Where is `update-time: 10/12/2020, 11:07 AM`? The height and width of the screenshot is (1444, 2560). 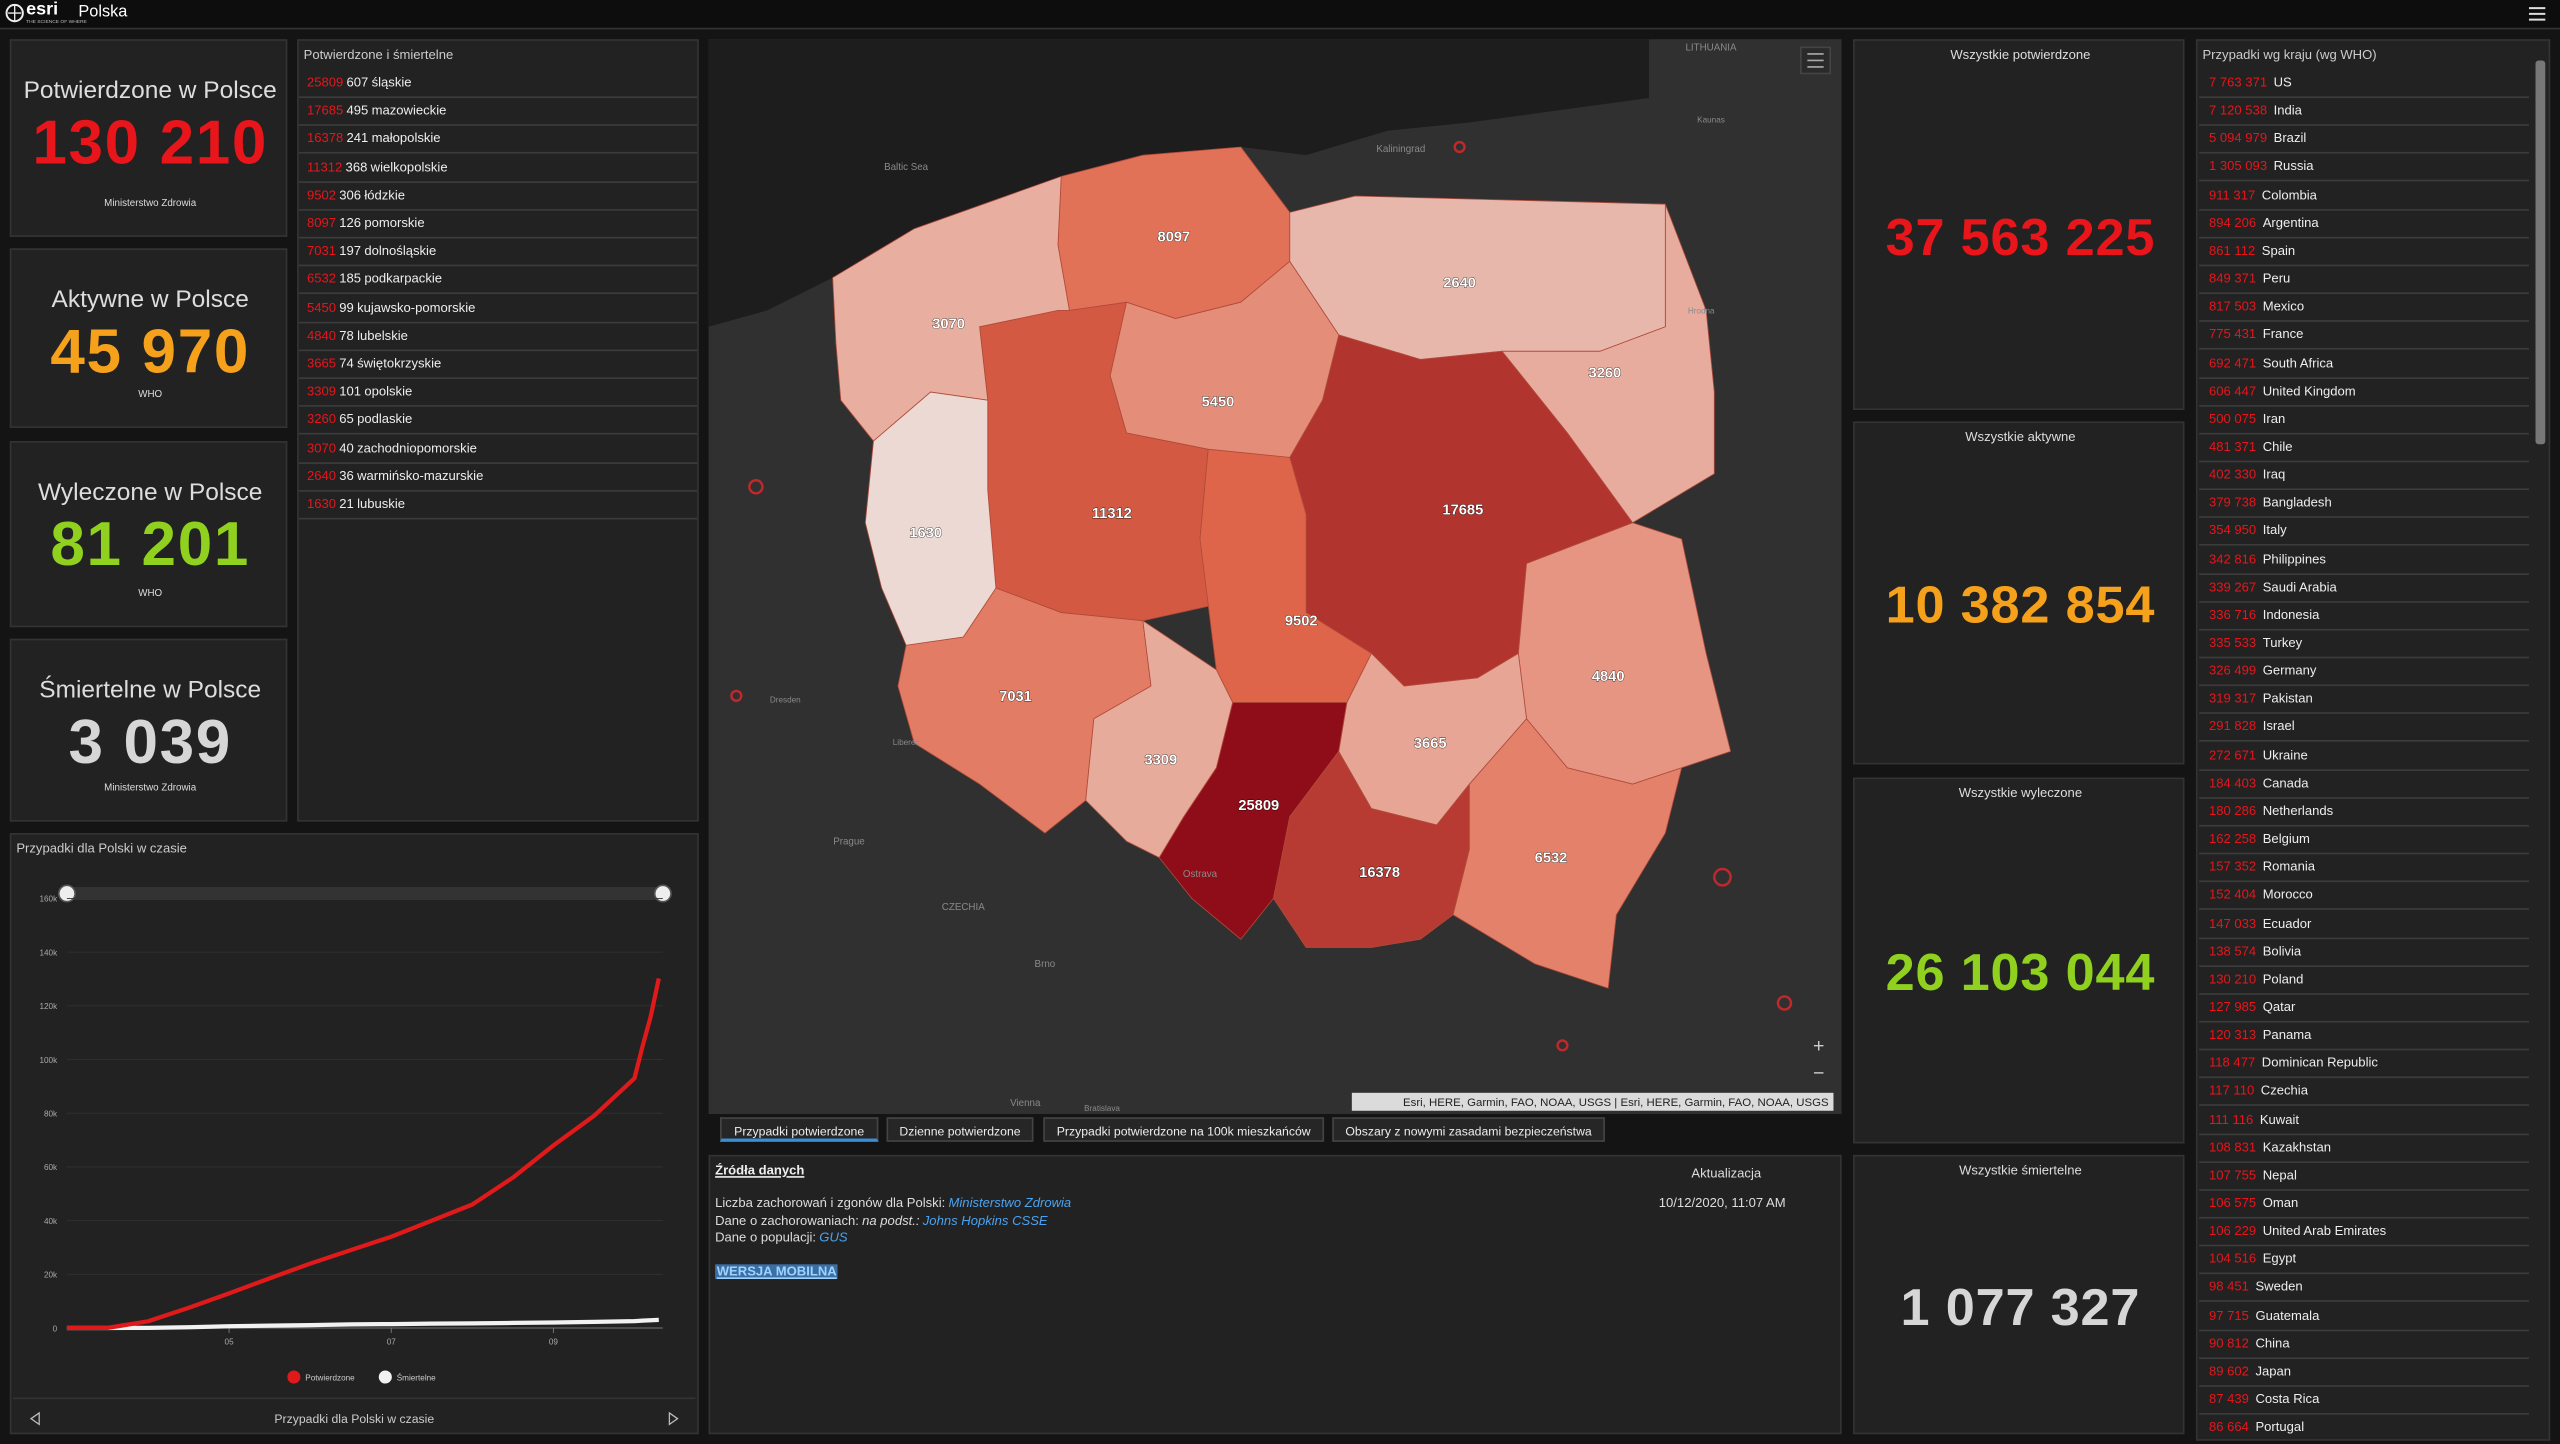
update-time: 10/12/2020, 11:07 AM is located at coordinates (1722, 1203).